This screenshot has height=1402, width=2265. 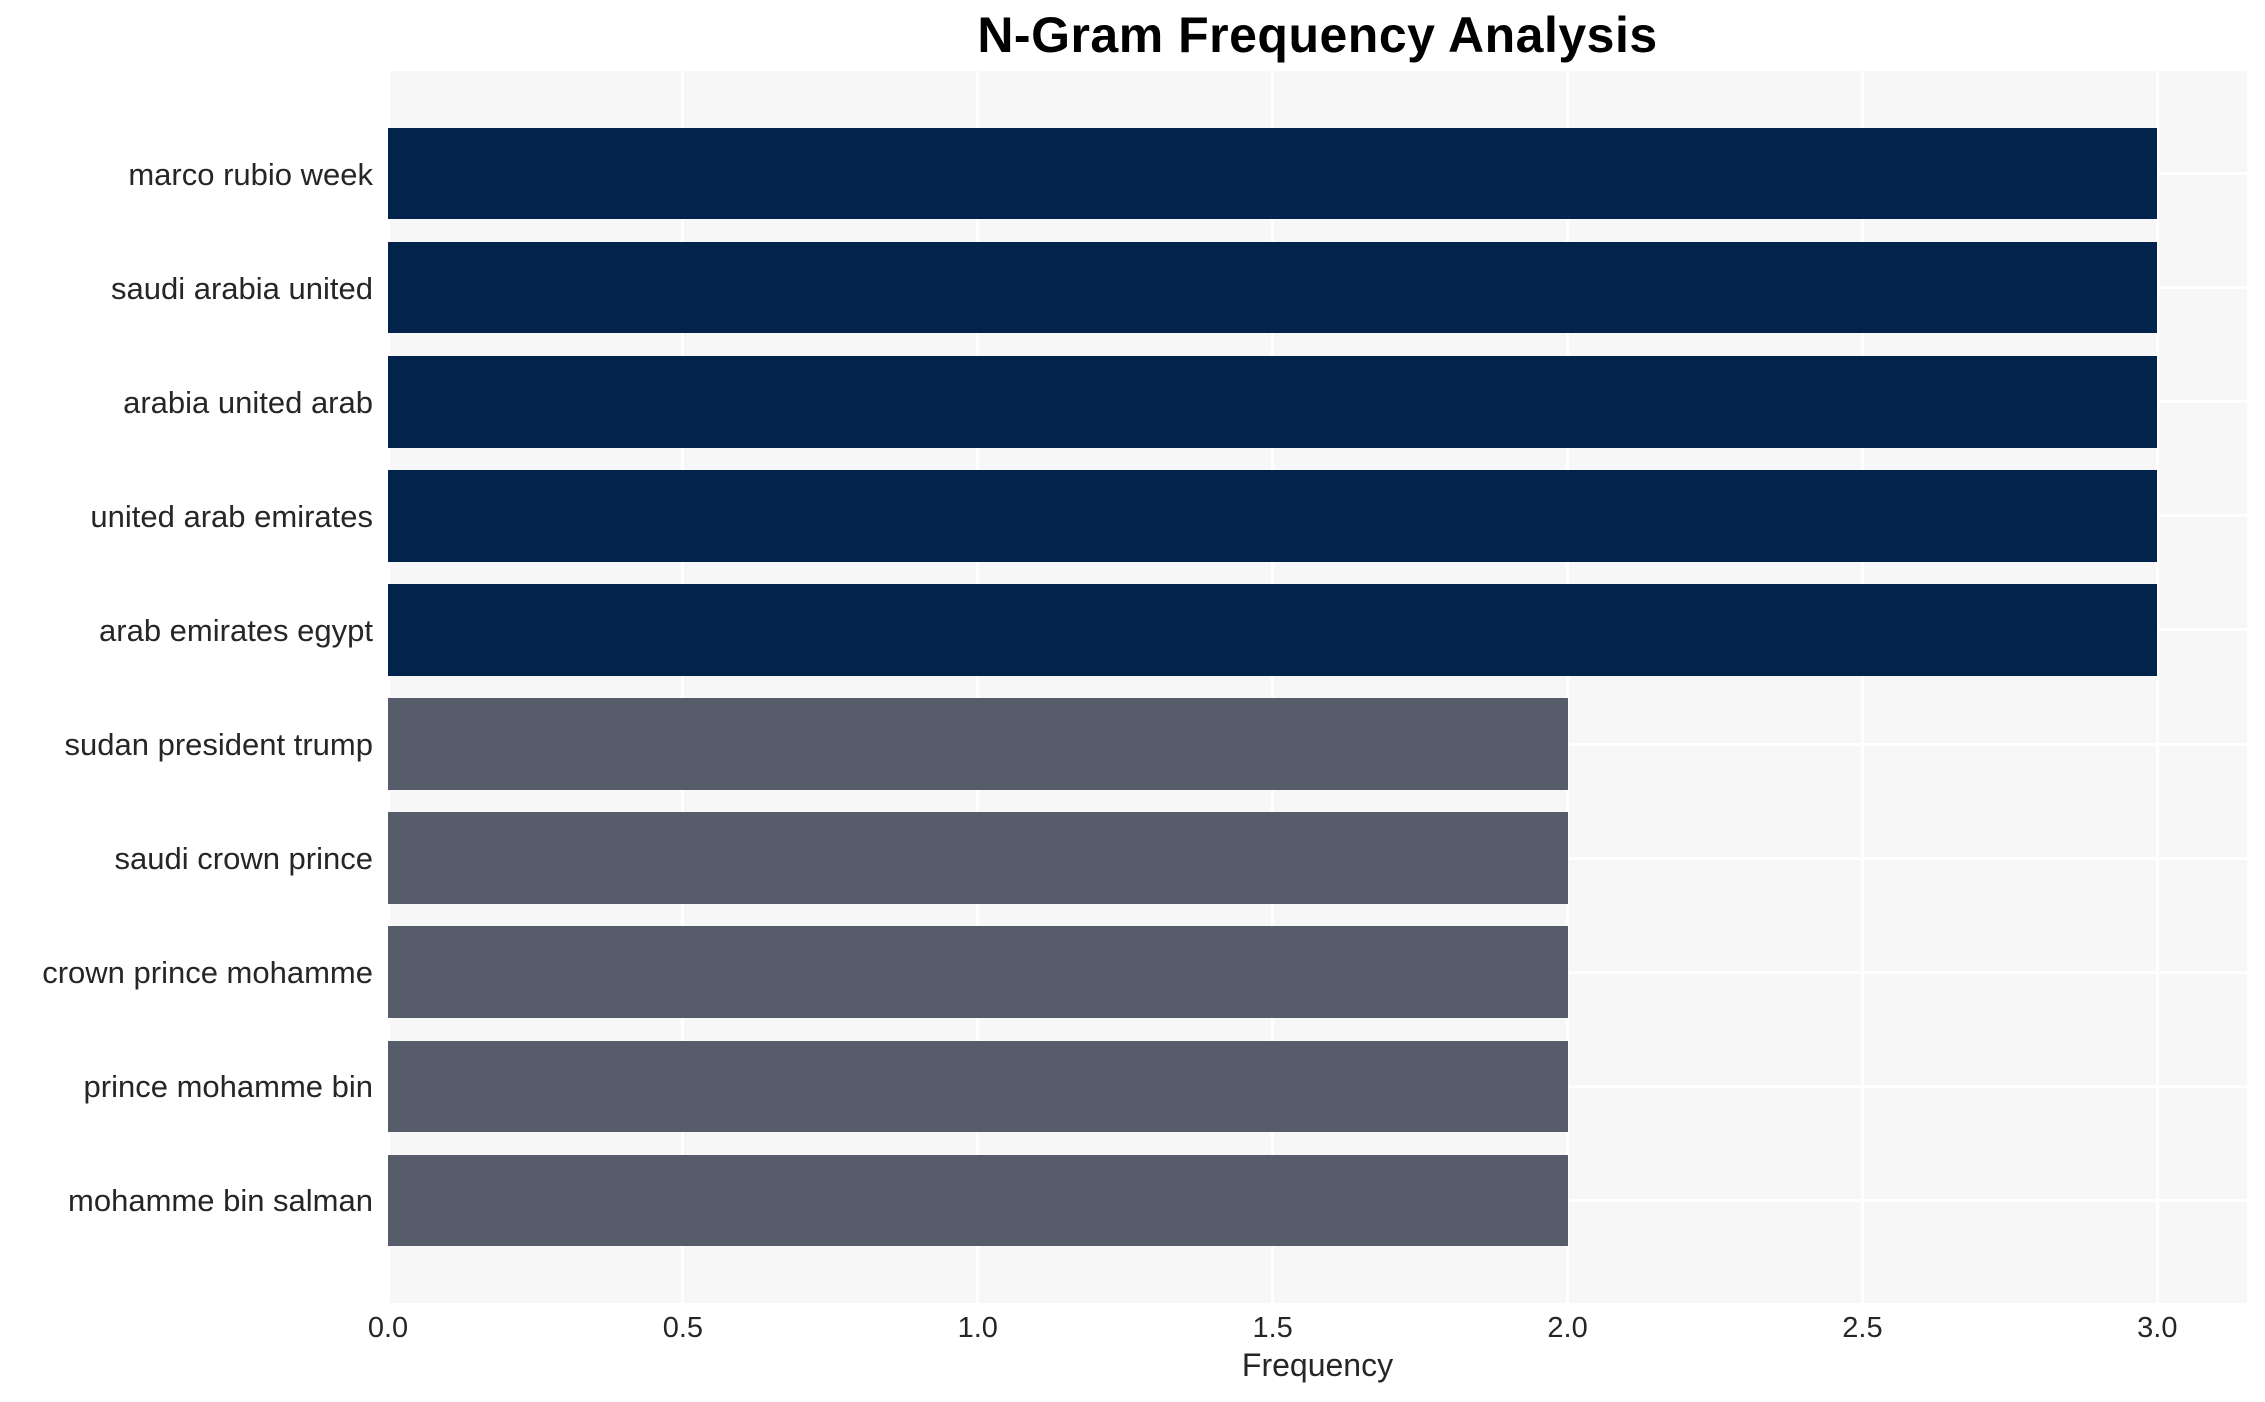 I want to click on bar-crown-prince-mohamme, so click(x=978, y=972).